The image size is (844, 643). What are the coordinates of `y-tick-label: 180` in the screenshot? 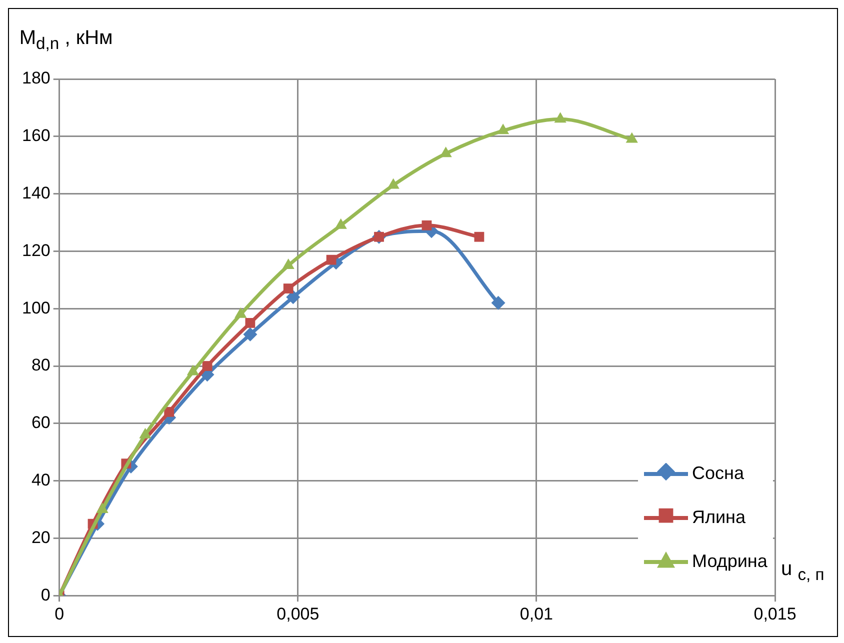 It's located at (36, 78).